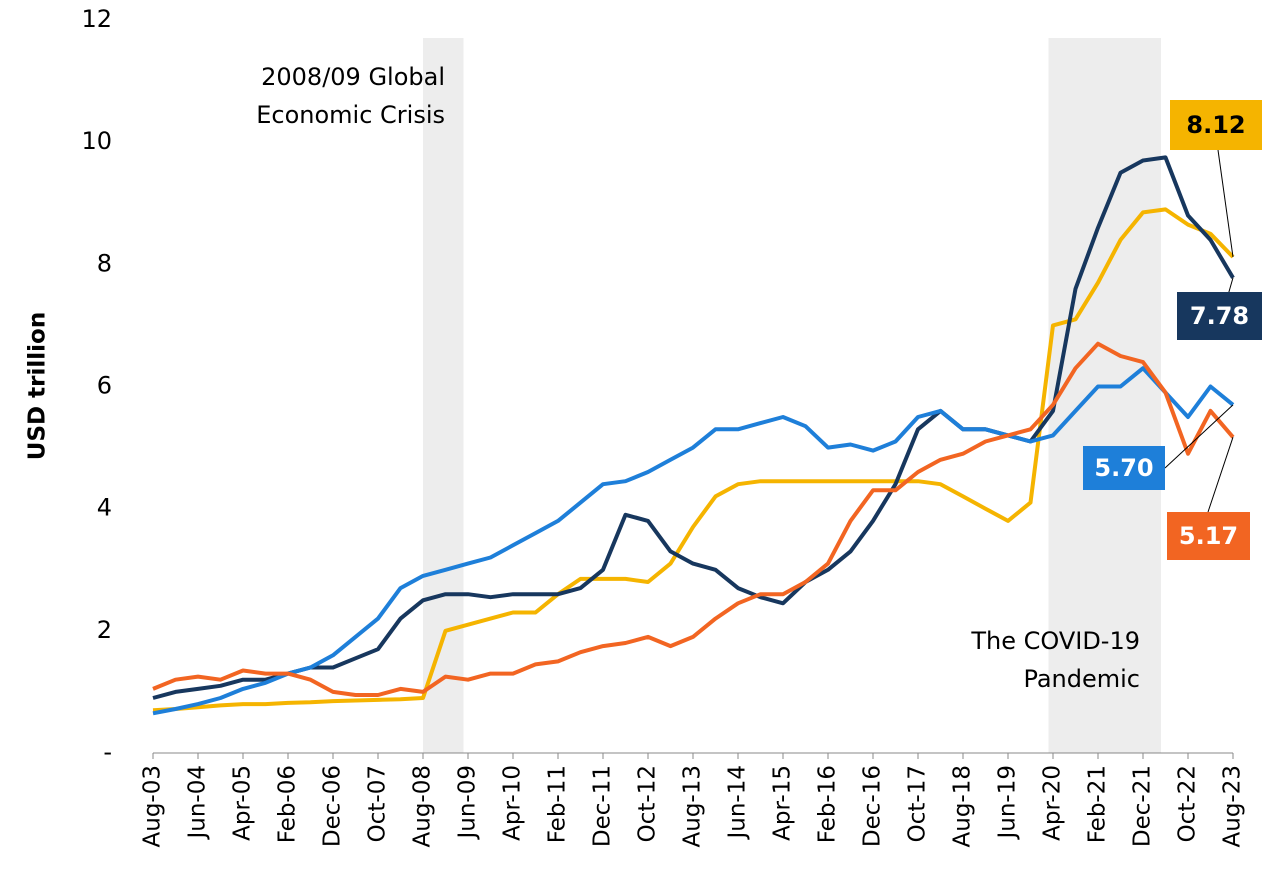 This screenshot has height=892, width=1266. Describe the element at coordinates (96, 141) in the screenshot. I see `y-tick-label: 10` at that location.